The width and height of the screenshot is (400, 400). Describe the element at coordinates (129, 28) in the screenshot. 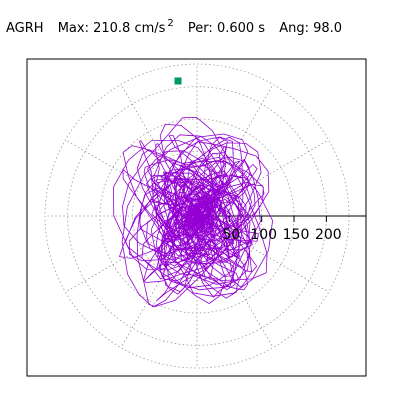

I see `max-value: 210.8 cm/s` at that location.